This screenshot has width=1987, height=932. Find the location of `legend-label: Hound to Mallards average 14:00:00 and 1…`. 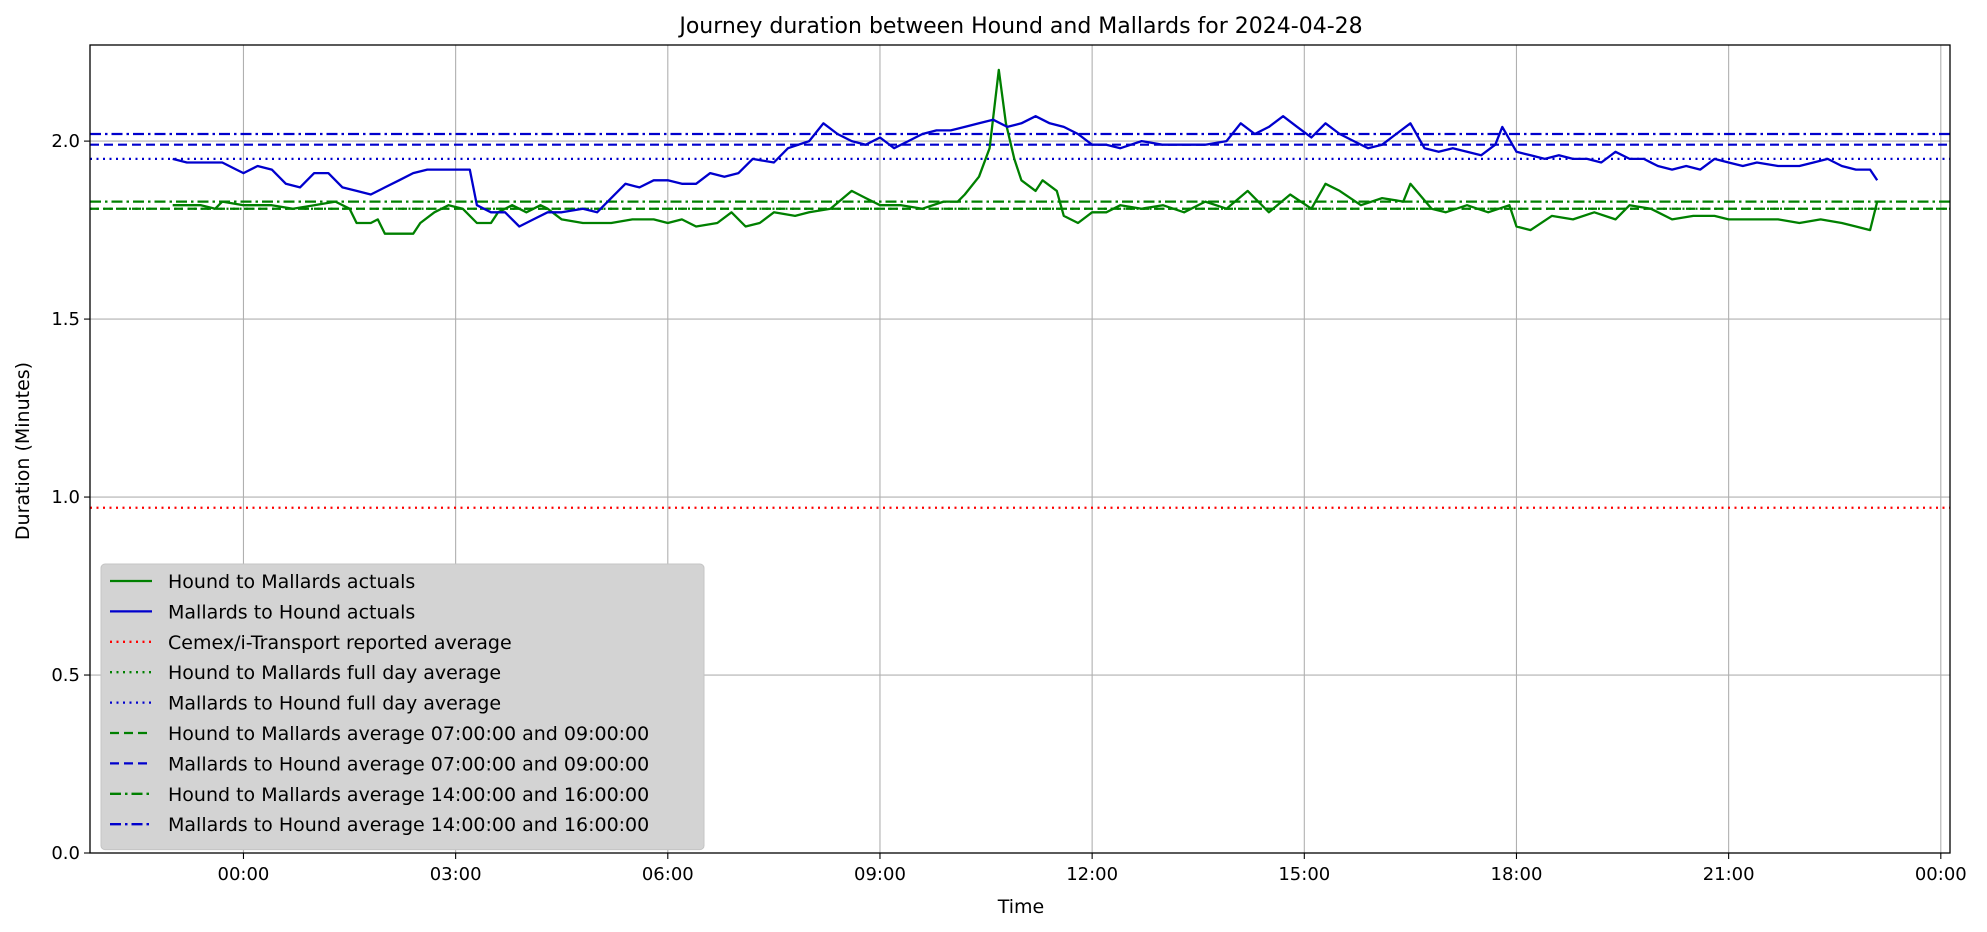

legend-label: Hound to Mallards average 14:00:00 and 1… is located at coordinates (408, 795).